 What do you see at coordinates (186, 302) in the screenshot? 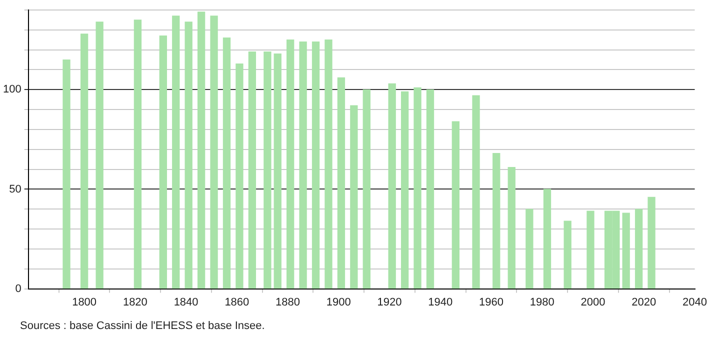
I see `x-tick-label: 1840` at bounding box center [186, 302].